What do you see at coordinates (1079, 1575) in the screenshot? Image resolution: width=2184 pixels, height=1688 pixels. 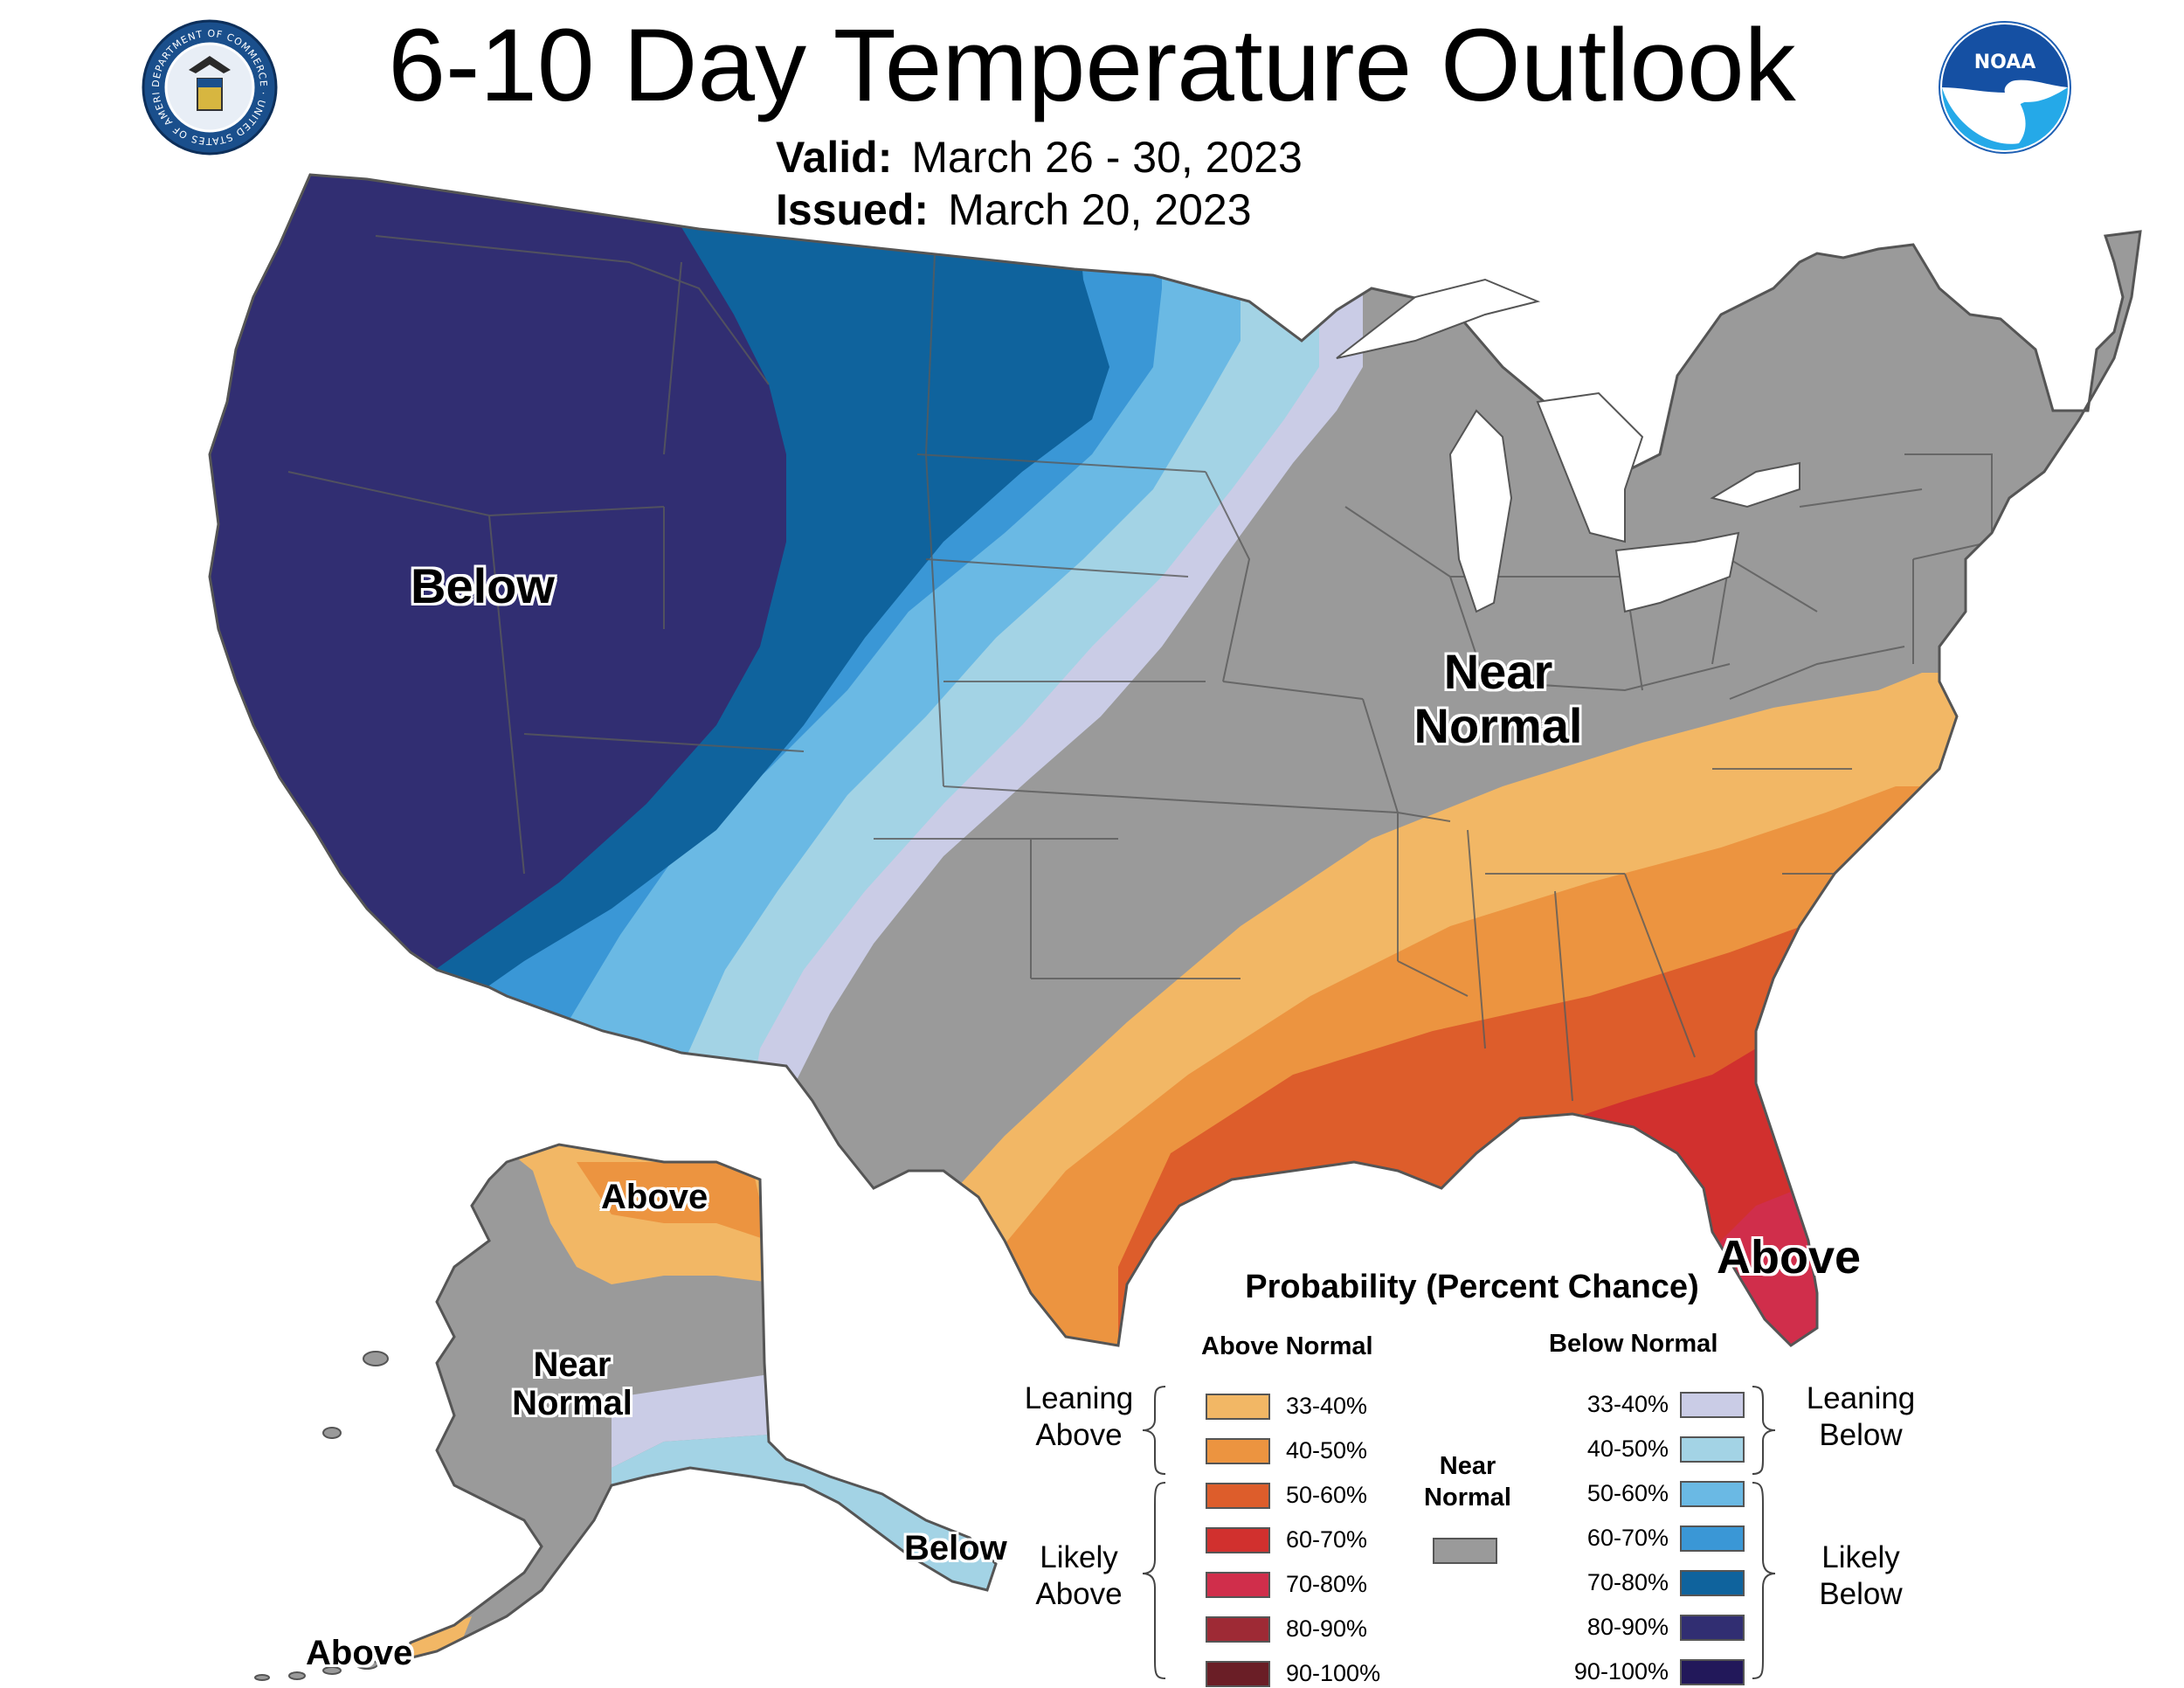 I see `legend-likely-above: Likely Above` at bounding box center [1079, 1575].